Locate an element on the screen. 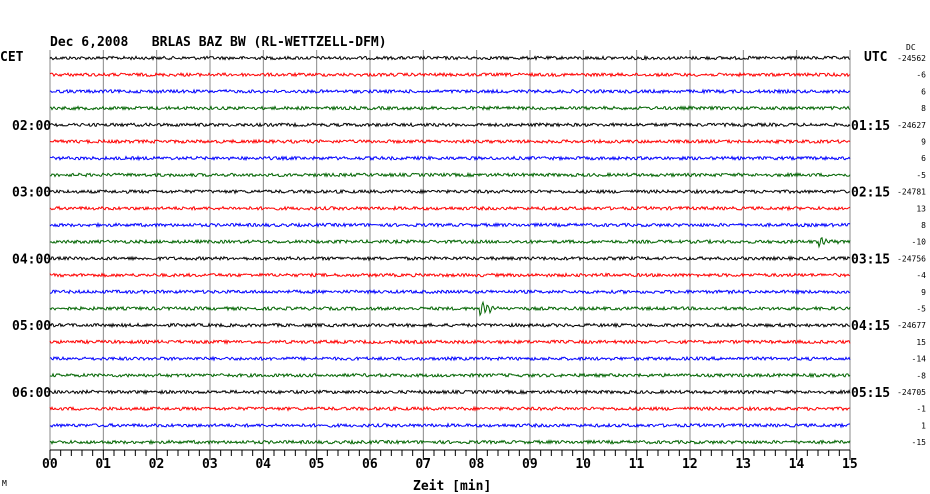 The image size is (930, 494). x-tick-label: 15 is located at coordinates (850, 464).